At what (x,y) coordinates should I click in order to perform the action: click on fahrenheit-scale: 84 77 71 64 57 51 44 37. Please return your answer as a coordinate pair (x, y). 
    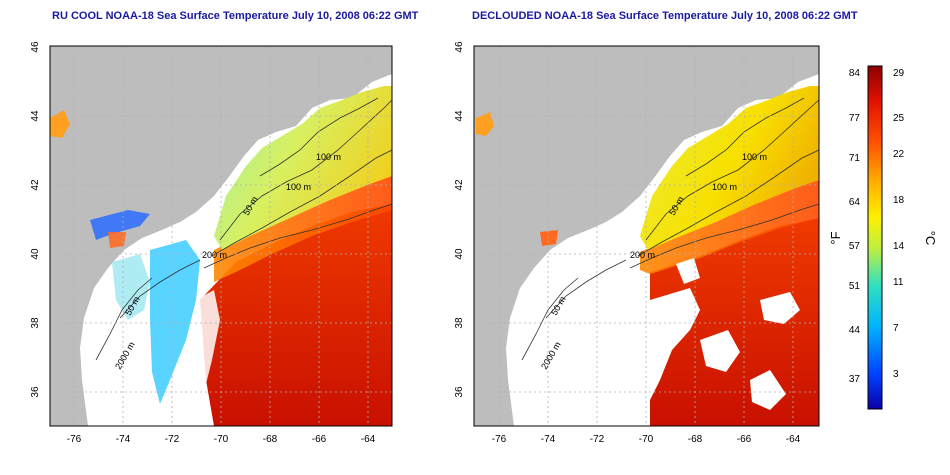
    Looking at the image, I should click on (855, 226).